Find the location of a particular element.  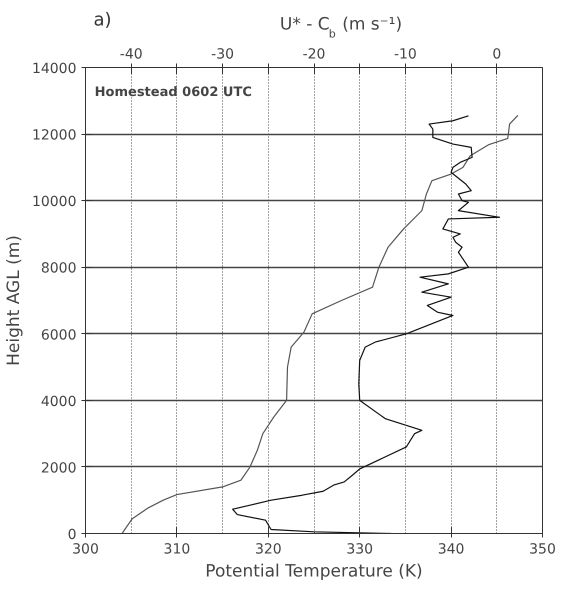

y-tick-label: 0 is located at coordinates (72, 535).